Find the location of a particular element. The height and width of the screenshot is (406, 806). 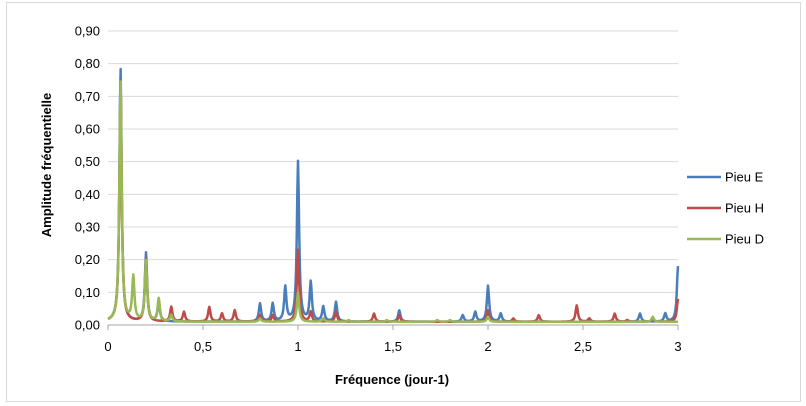

y-tick-label: 0,50 is located at coordinates (87, 161).